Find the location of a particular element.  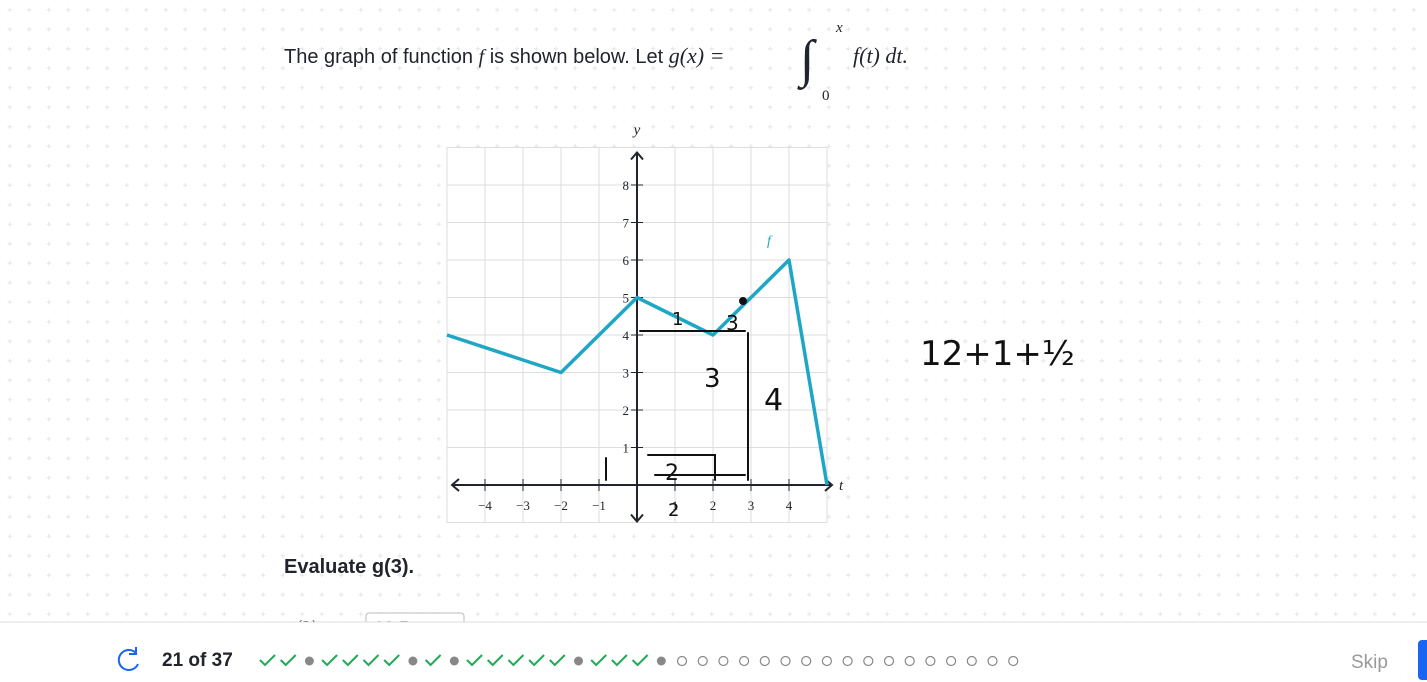

y-axis-label: y is located at coordinates (636, 131).